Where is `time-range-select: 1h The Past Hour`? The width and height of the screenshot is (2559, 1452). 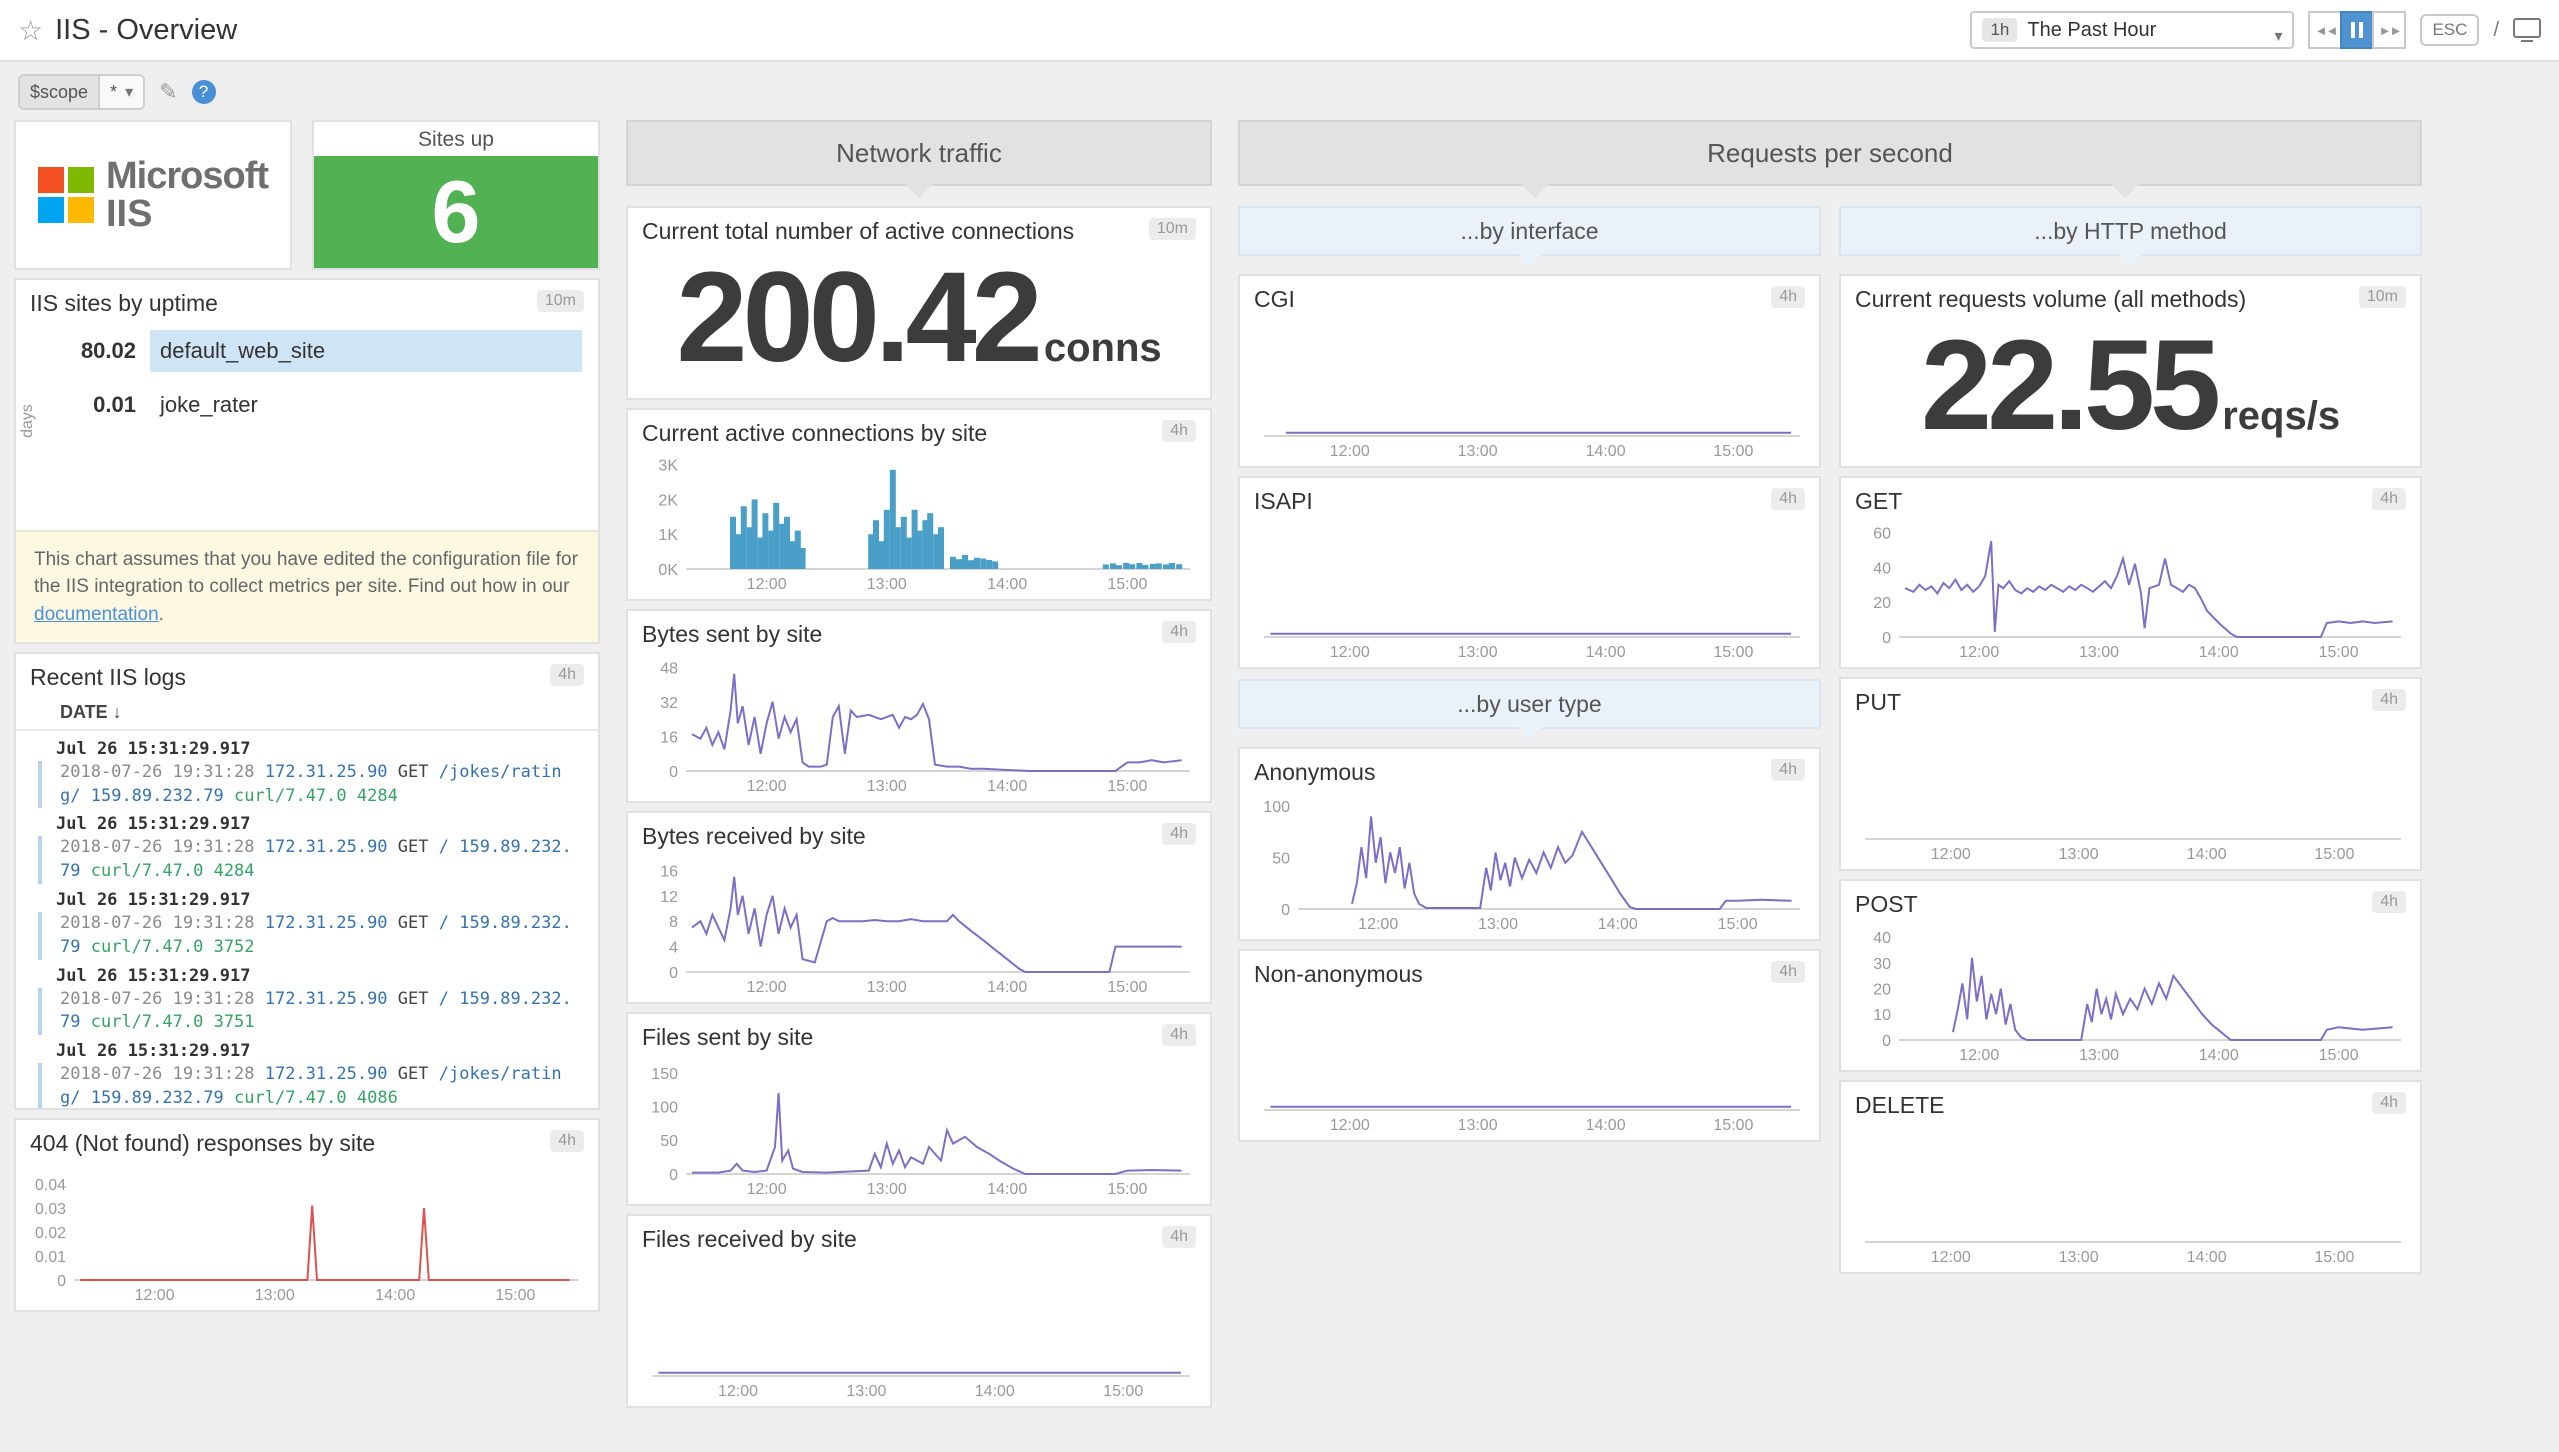 time-range-select: 1h The Past Hour is located at coordinates (2132, 30).